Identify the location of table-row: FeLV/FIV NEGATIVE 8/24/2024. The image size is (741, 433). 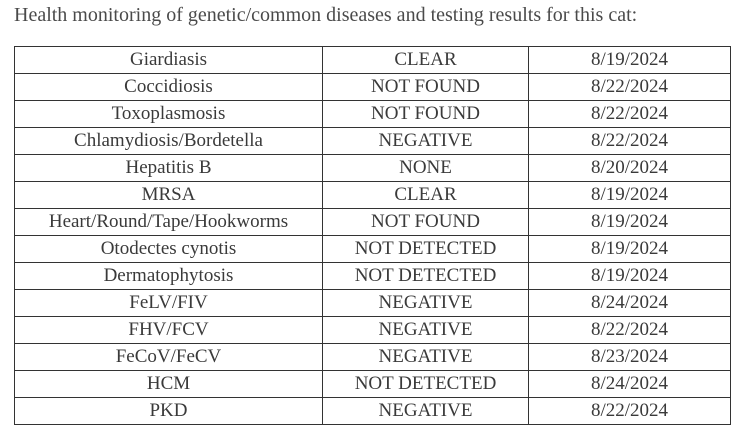
(372, 303).